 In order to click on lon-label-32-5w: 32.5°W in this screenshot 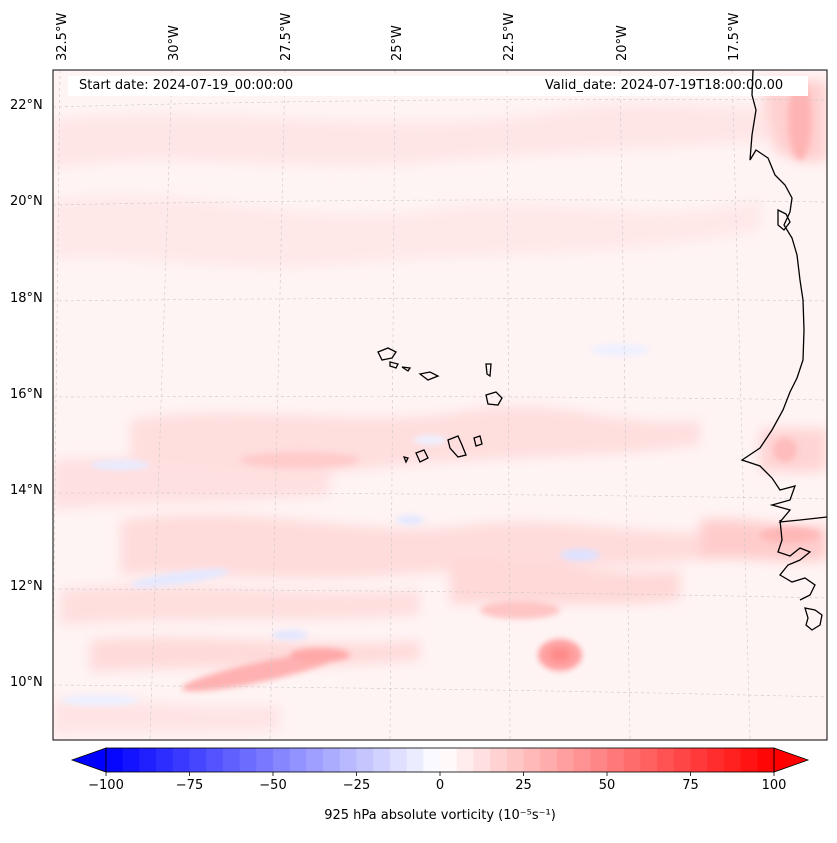, I will do `click(62, 36)`.